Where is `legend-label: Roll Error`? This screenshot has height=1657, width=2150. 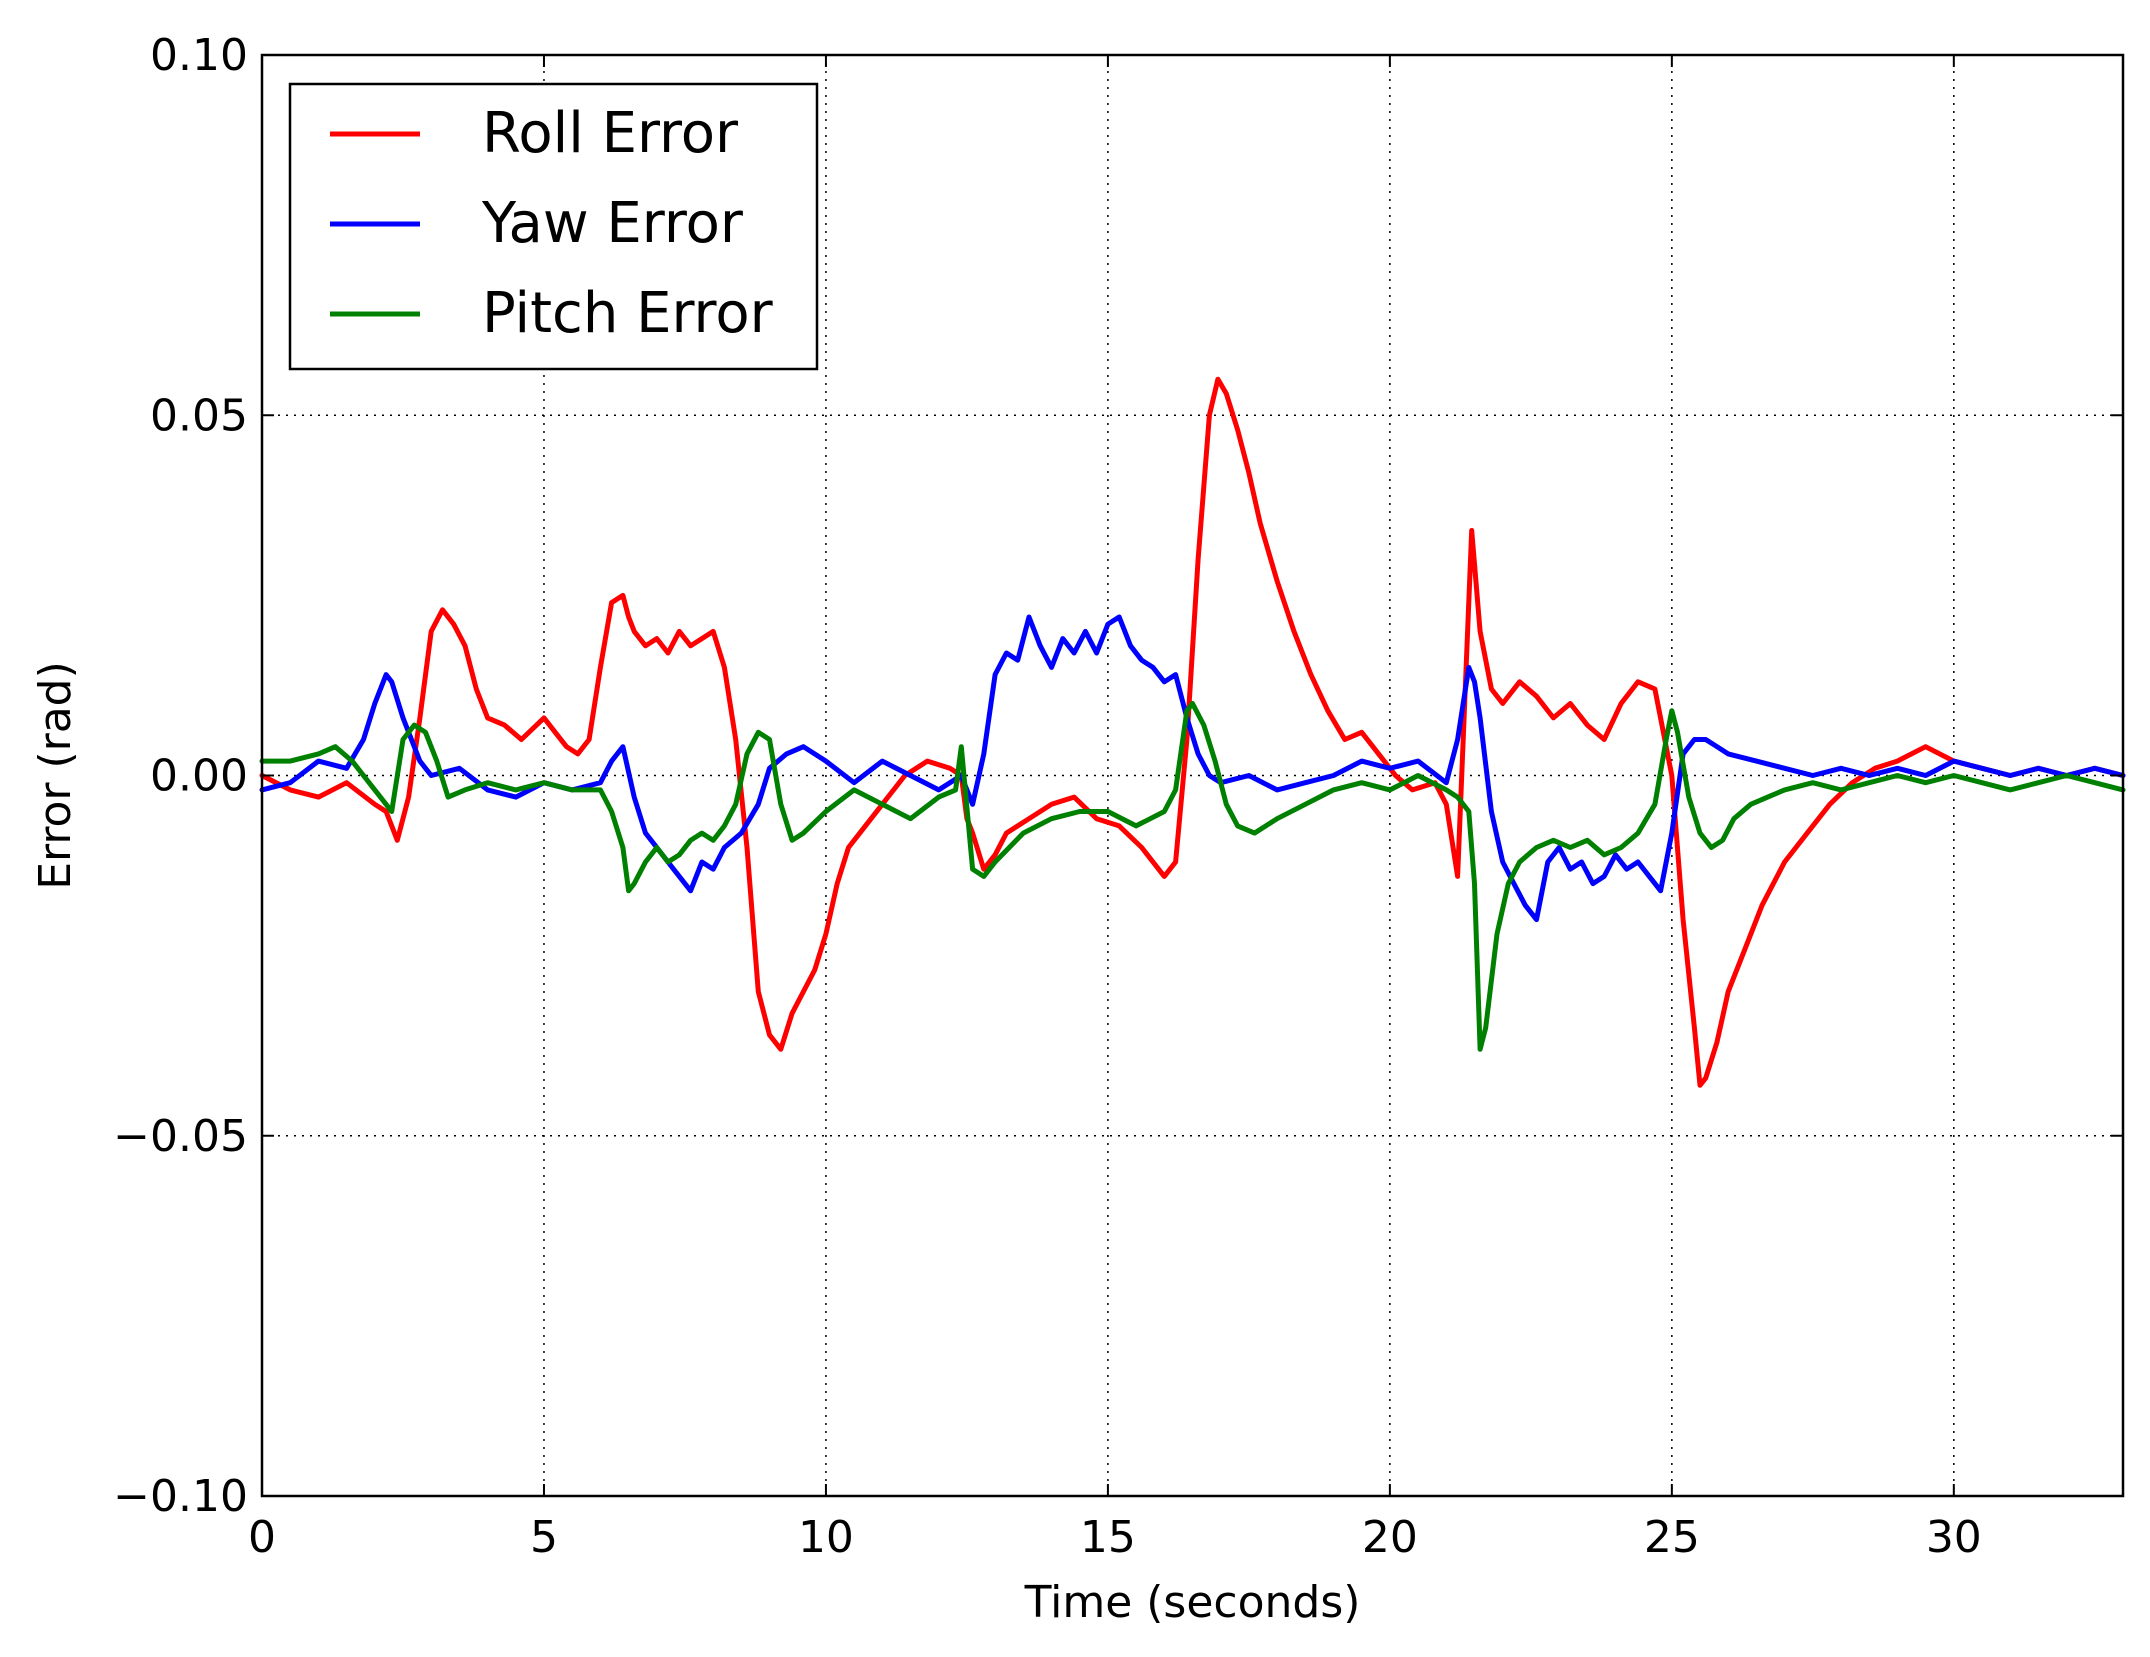 legend-label: Roll Error is located at coordinates (610, 133).